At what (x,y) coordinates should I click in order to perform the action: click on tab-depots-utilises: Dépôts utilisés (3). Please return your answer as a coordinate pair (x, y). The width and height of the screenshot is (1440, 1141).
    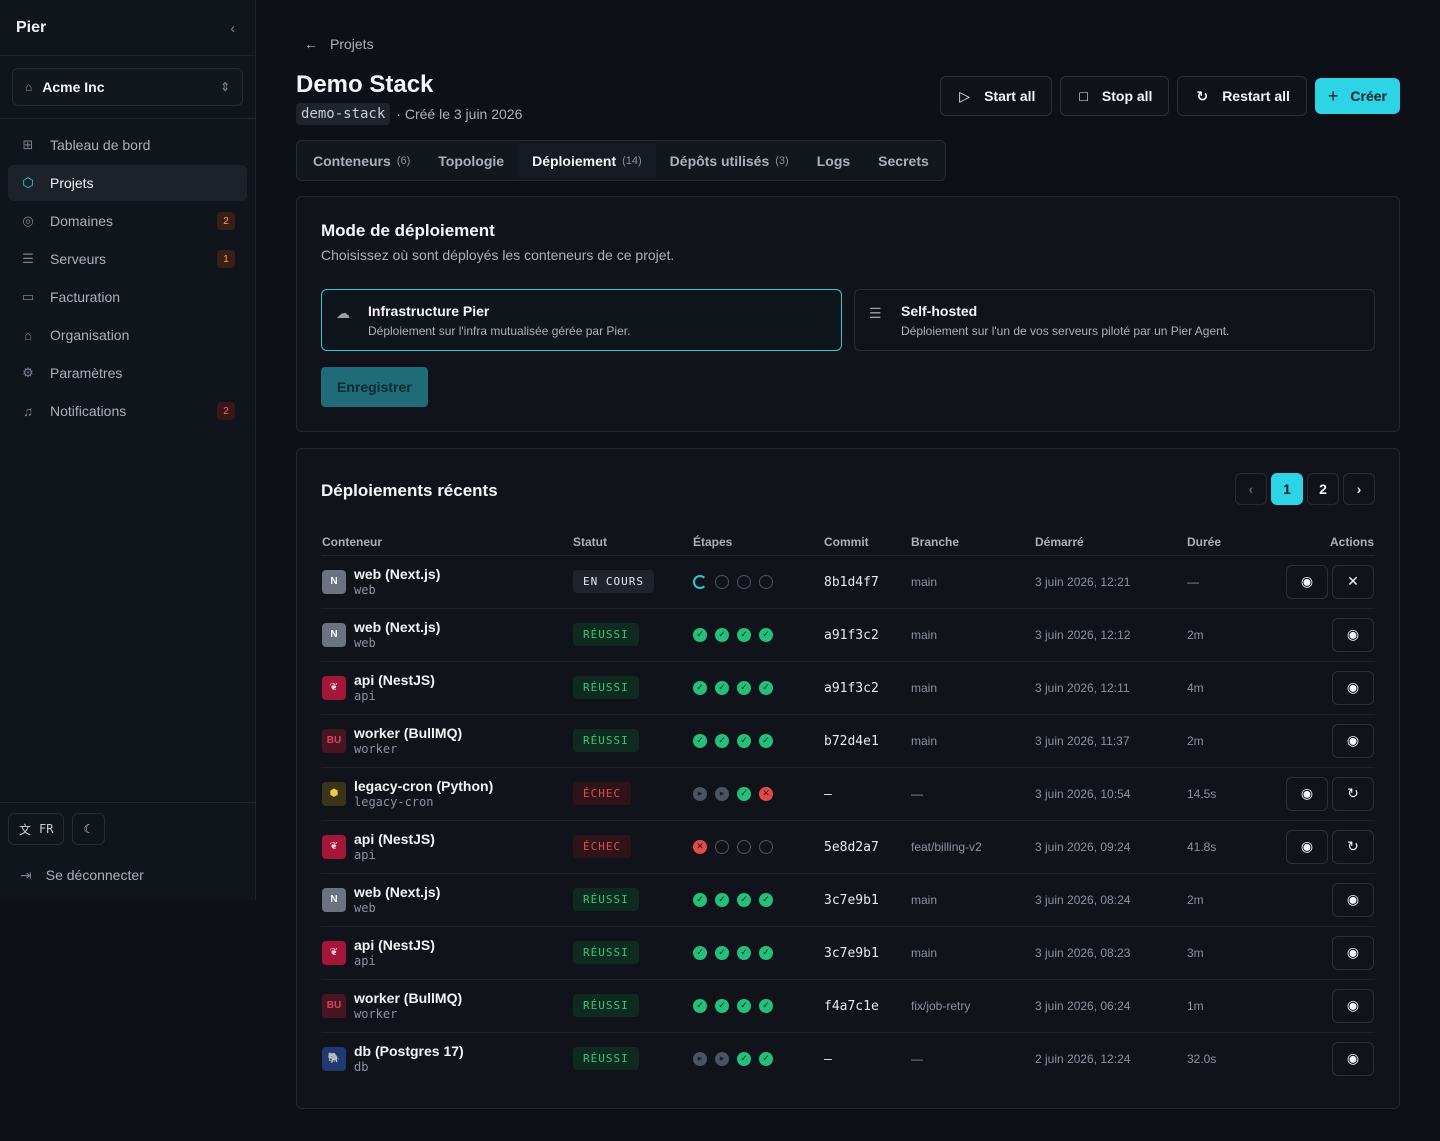
    Looking at the image, I should click on (729, 160).